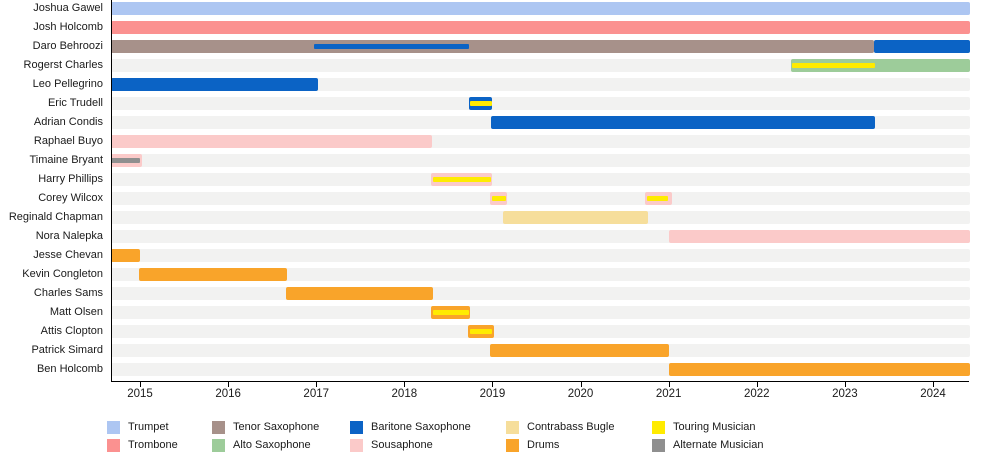  What do you see at coordinates (421, 427) in the screenshot?
I see `legend-label-baritone: Baritone Saxophone` at bounding box center [421, 427].